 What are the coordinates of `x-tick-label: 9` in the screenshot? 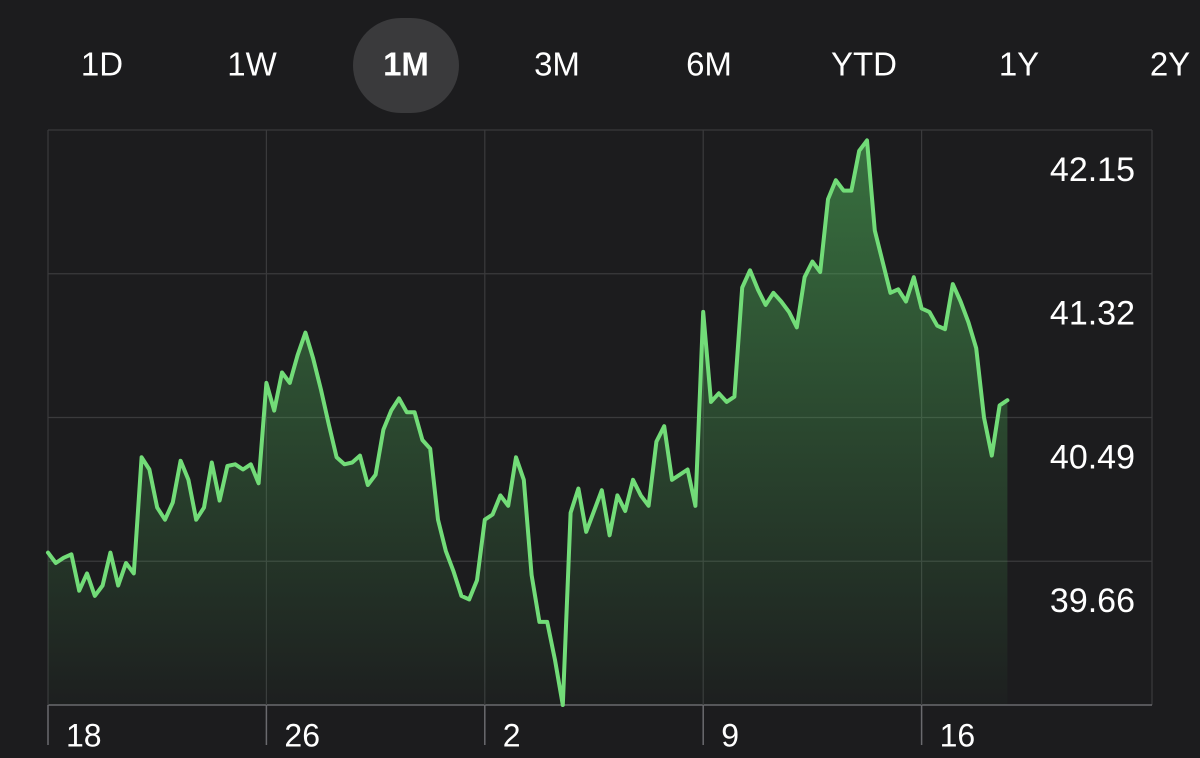 It's located at (730, 735).